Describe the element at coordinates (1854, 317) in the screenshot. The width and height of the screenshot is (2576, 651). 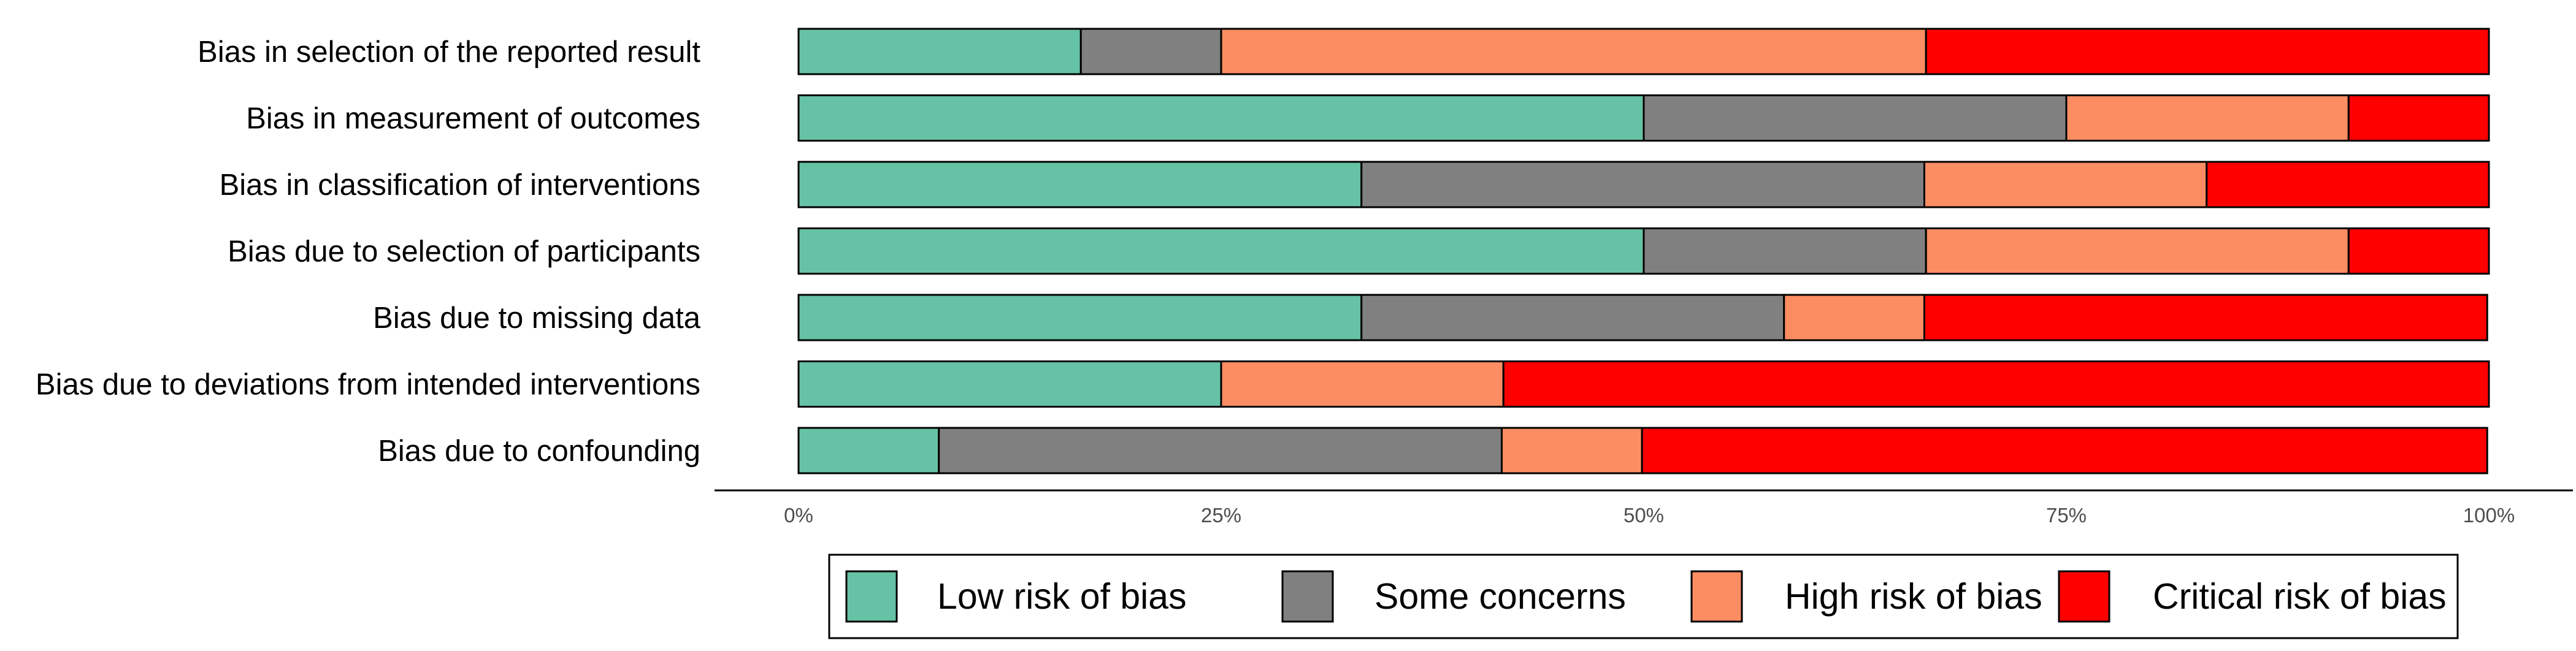
I see `bar-segment-high-risk-of-bias-bias-due-to-missing-data` at that location.